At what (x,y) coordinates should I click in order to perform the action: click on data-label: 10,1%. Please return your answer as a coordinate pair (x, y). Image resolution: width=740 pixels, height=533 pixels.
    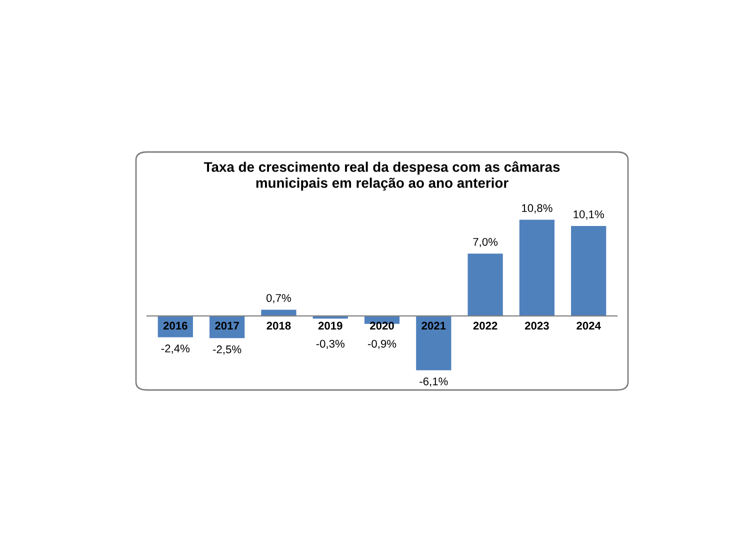
    Looking at the image, I should click on (589, 215).